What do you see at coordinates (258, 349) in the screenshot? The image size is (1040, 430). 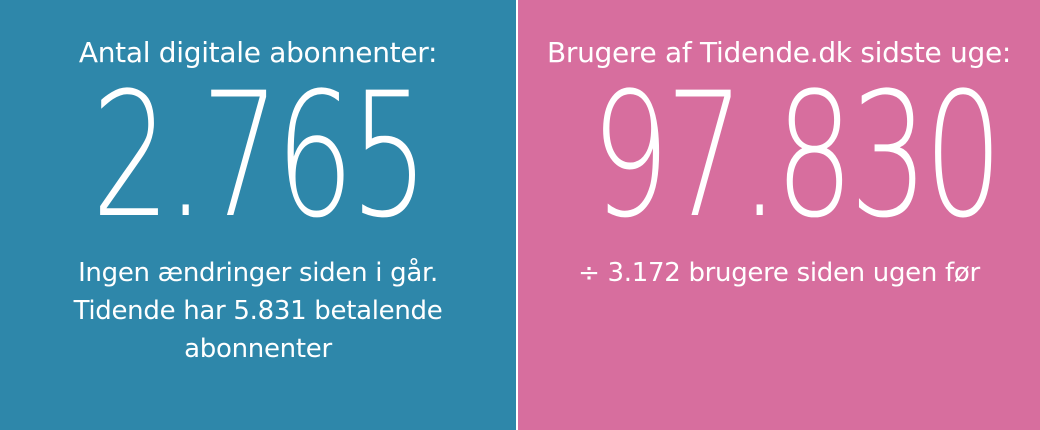 I see `subscribers-detail-line: abonnenter` at bounding box center [258, 349].